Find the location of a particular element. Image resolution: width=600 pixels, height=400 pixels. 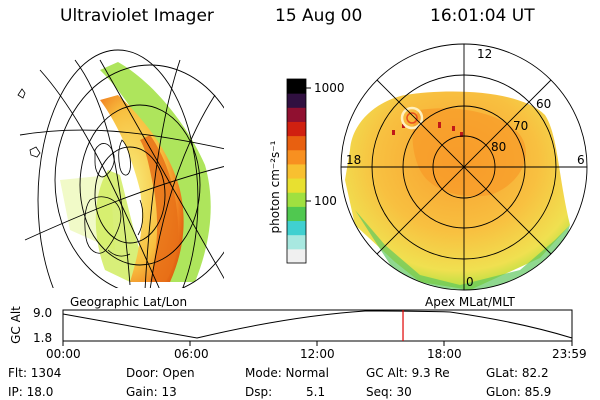

date-label: 15 Aug 00 is located at coordinates (319, 16).